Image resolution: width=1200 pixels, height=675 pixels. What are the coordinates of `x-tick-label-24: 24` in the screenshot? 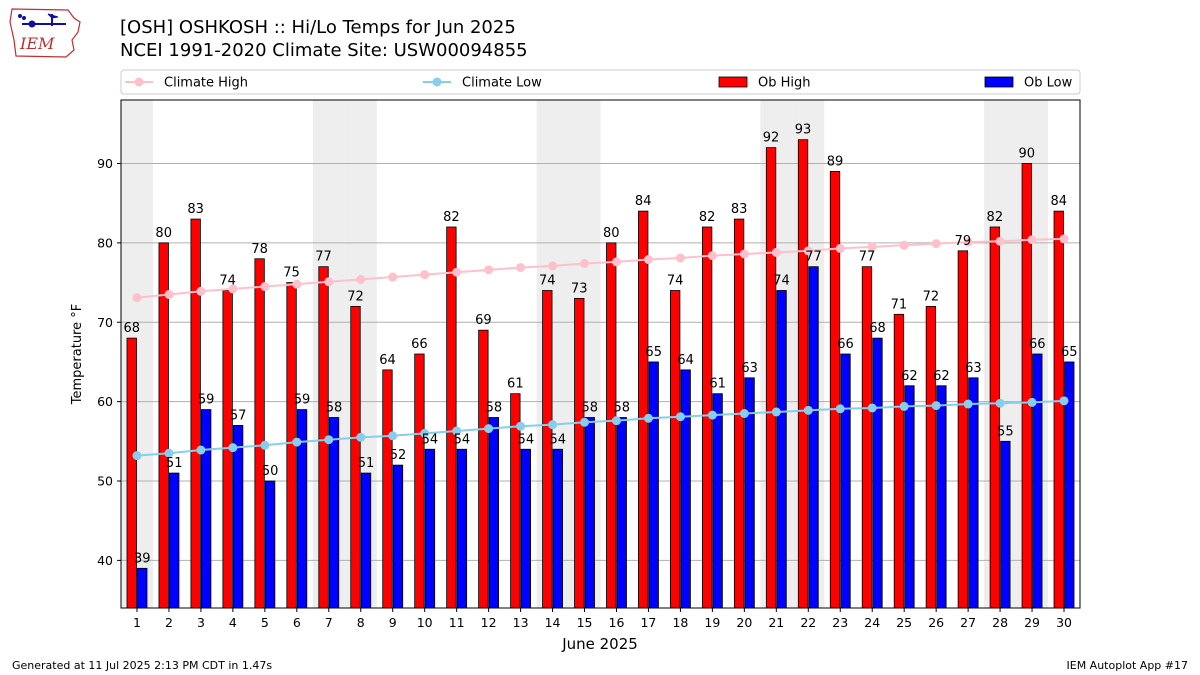 It's located at (872, 622).